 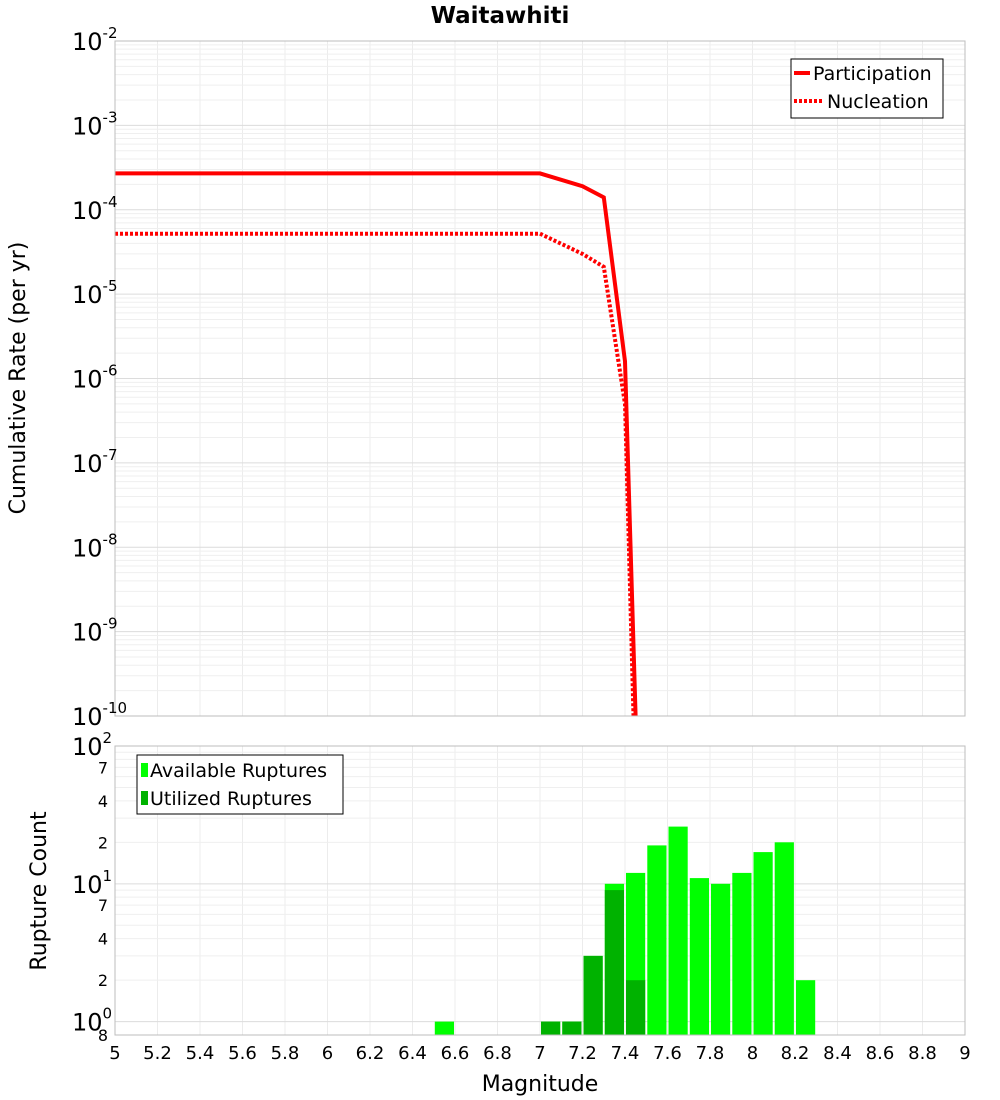 What do you see at coordinates (878, 102) in the screenshot?
I see `legend-nucleation-label: Nucleation` at bounding box center [878, 102].